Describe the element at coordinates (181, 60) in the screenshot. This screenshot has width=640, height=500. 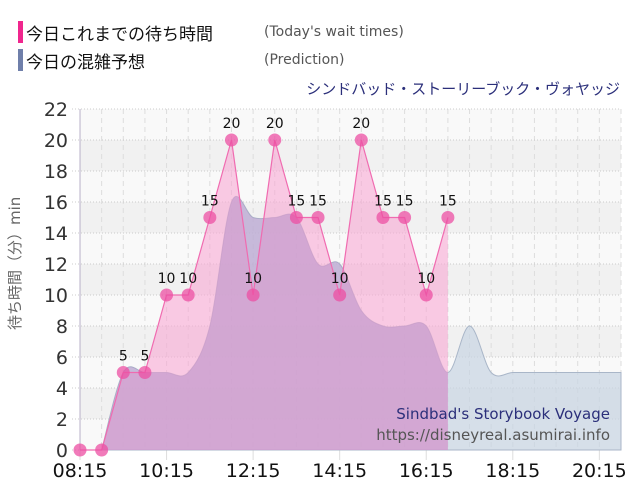
I see `legend-item-prediction: 今日の混雑予想 (Prediction)` at that location.